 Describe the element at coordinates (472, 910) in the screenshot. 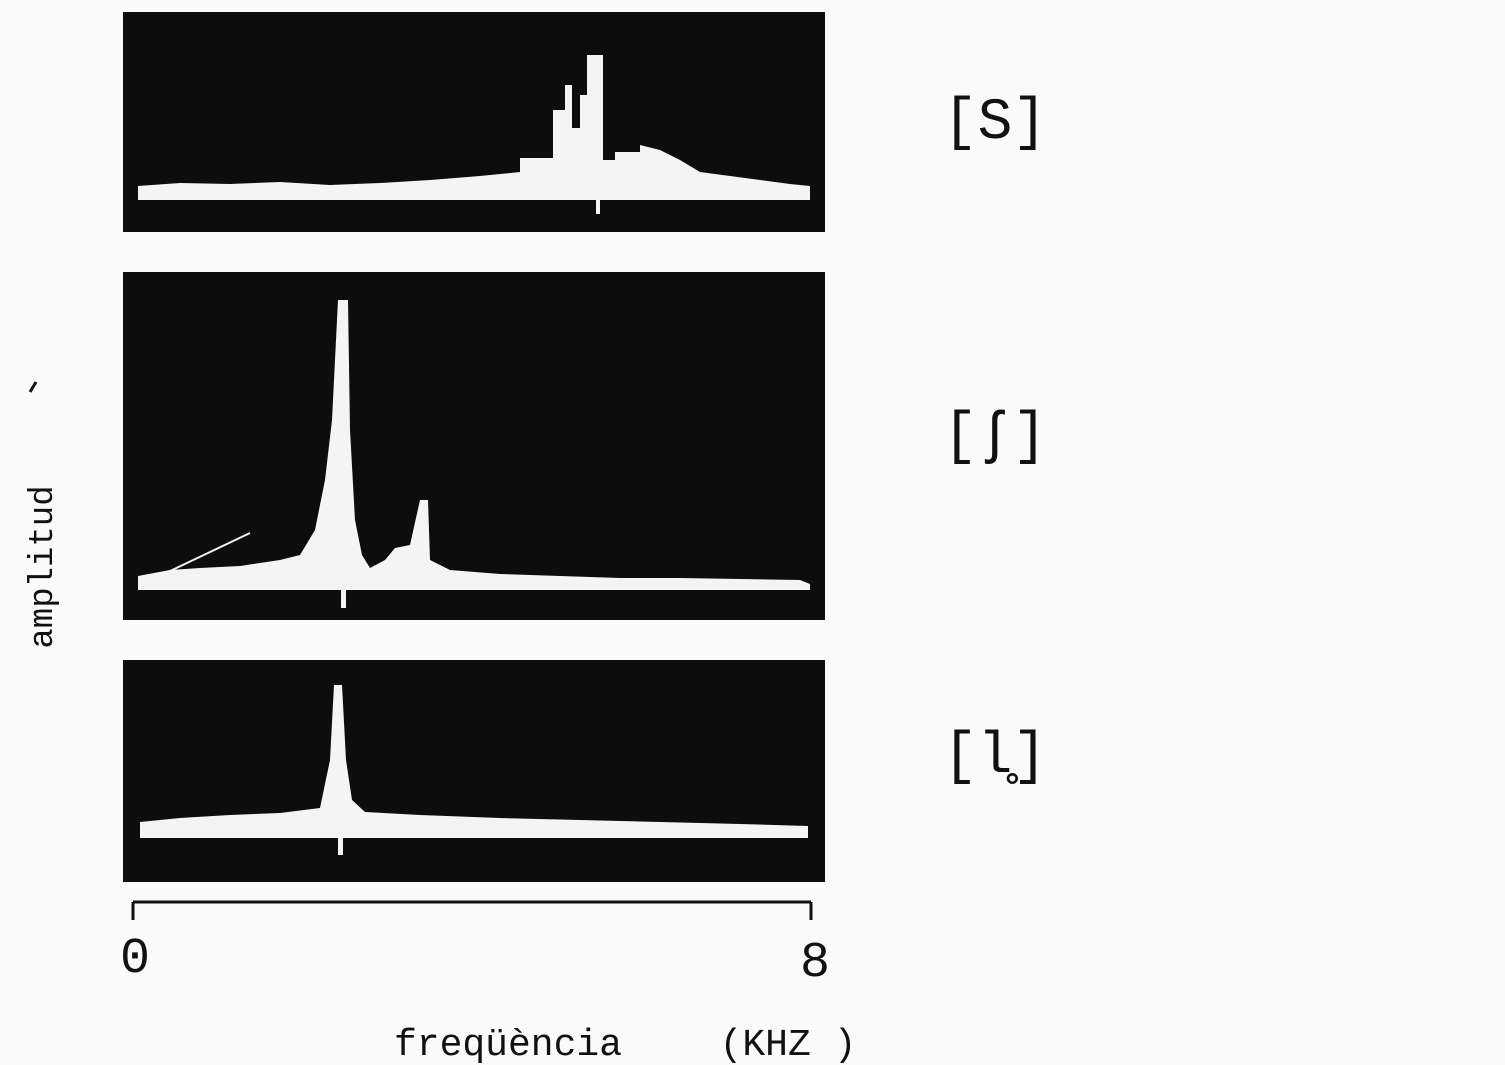

I see `x-axis` at that location.